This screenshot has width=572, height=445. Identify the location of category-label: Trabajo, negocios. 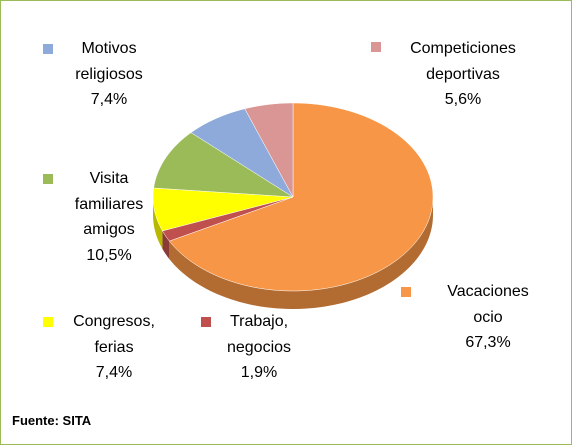
(259, 334).